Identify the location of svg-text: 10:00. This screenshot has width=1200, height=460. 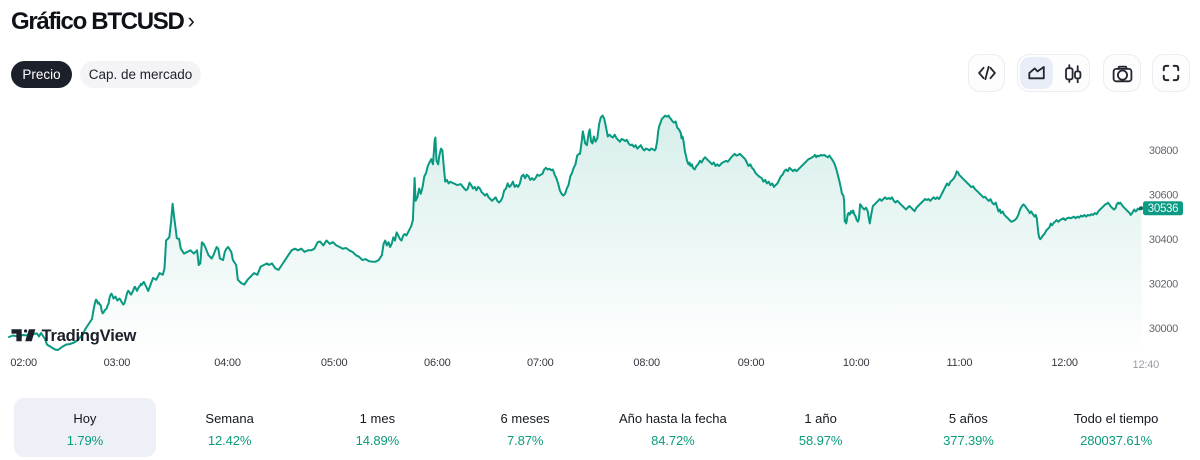
(856, 363).